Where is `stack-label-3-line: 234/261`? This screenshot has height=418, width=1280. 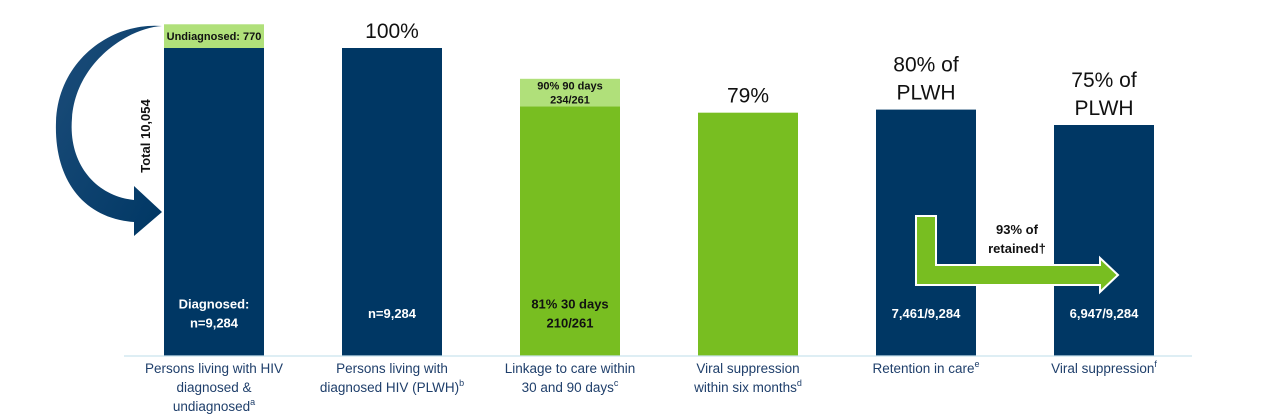
stack-label-3-line: 234/261 is located at coordinates (570, 101).